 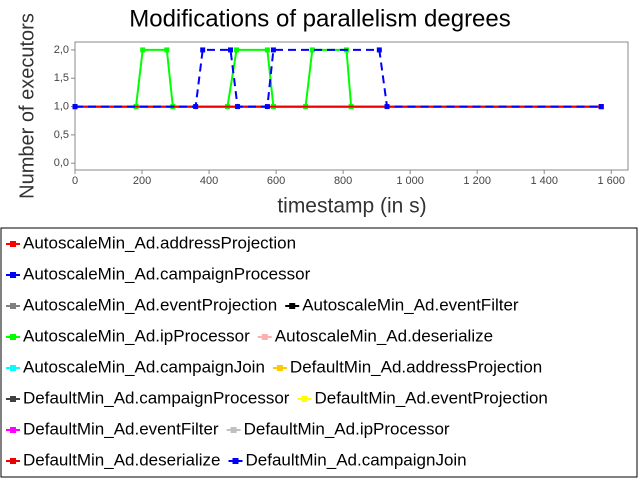 What do you see at coordinates (611, 181) in the screenshot?
I see `x-tick-label: 1 600` at bounding box center [611, 181].